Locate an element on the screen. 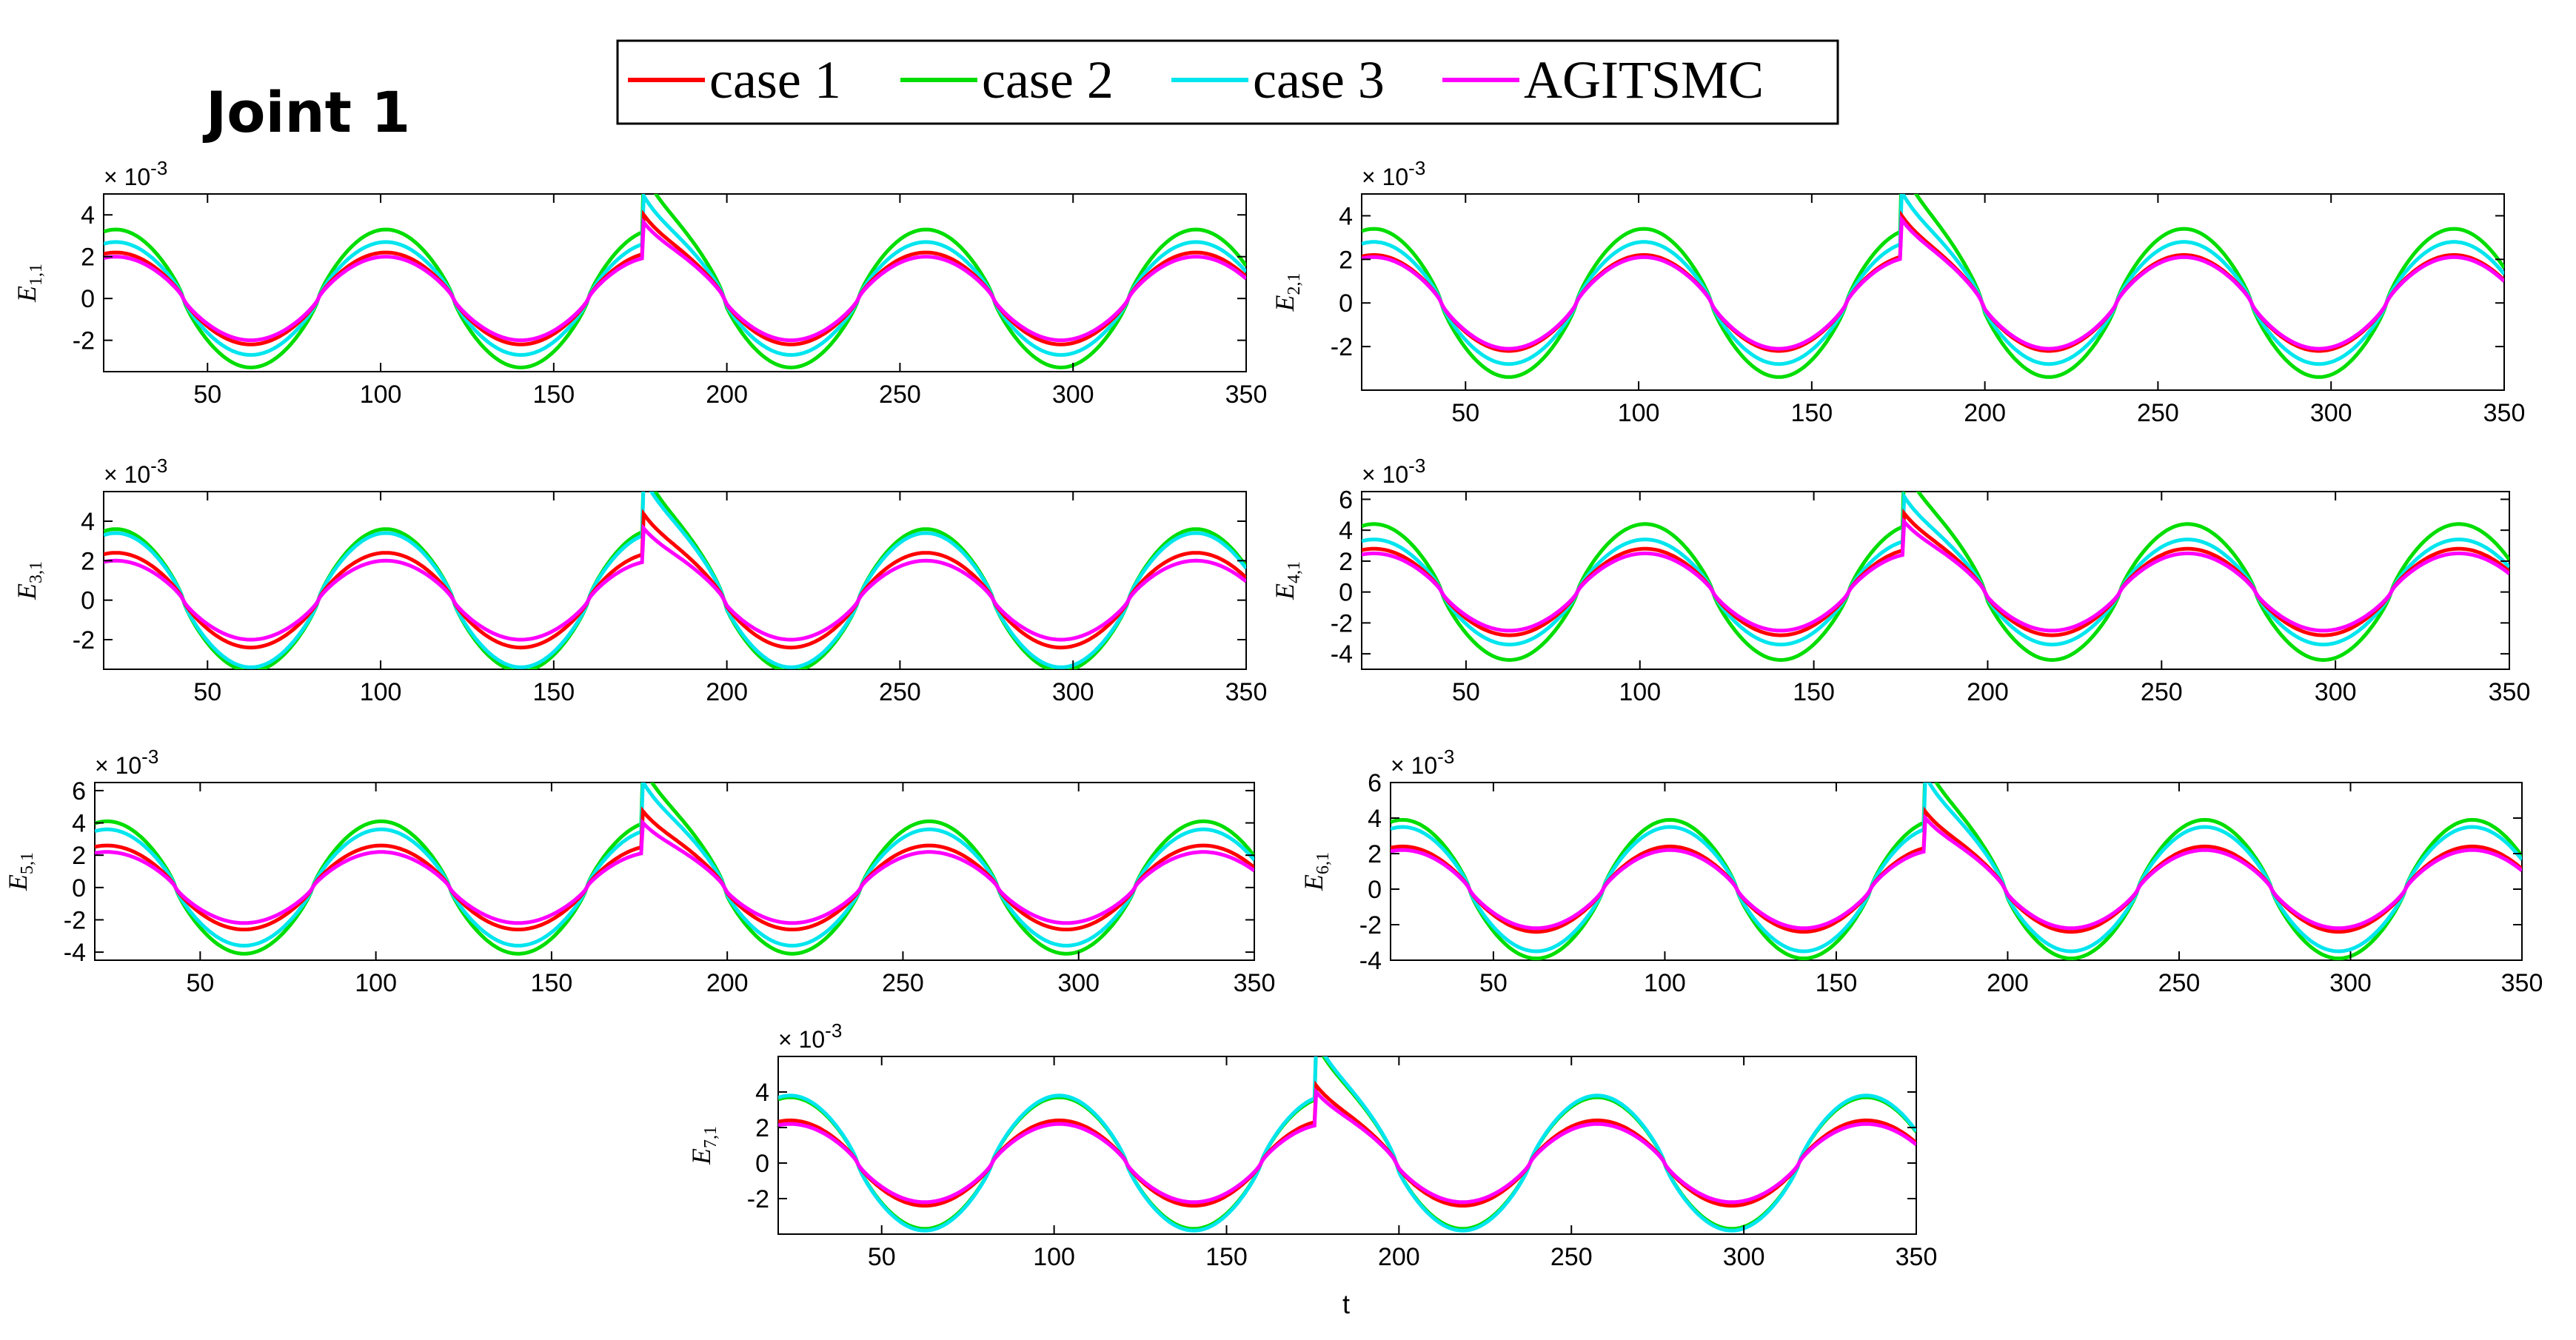 The height and width of the screenshot is (1340, 2576). legend-label-case-1: case 1 is located at coordinates (775, 80).